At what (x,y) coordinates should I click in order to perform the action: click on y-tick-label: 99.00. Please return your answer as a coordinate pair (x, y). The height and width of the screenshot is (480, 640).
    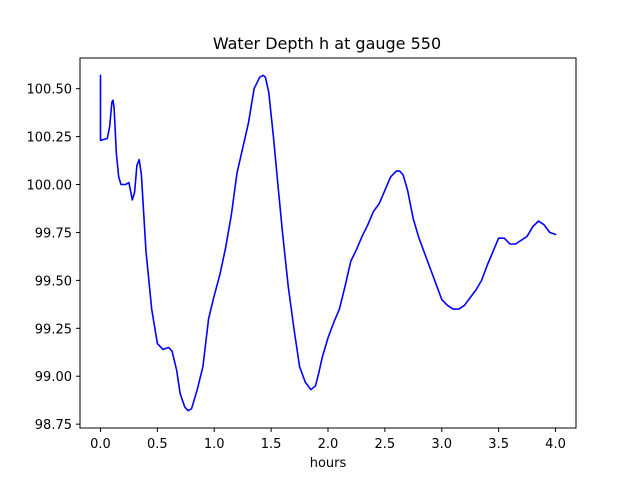
    Looking at the image, I should click on (53, 377).